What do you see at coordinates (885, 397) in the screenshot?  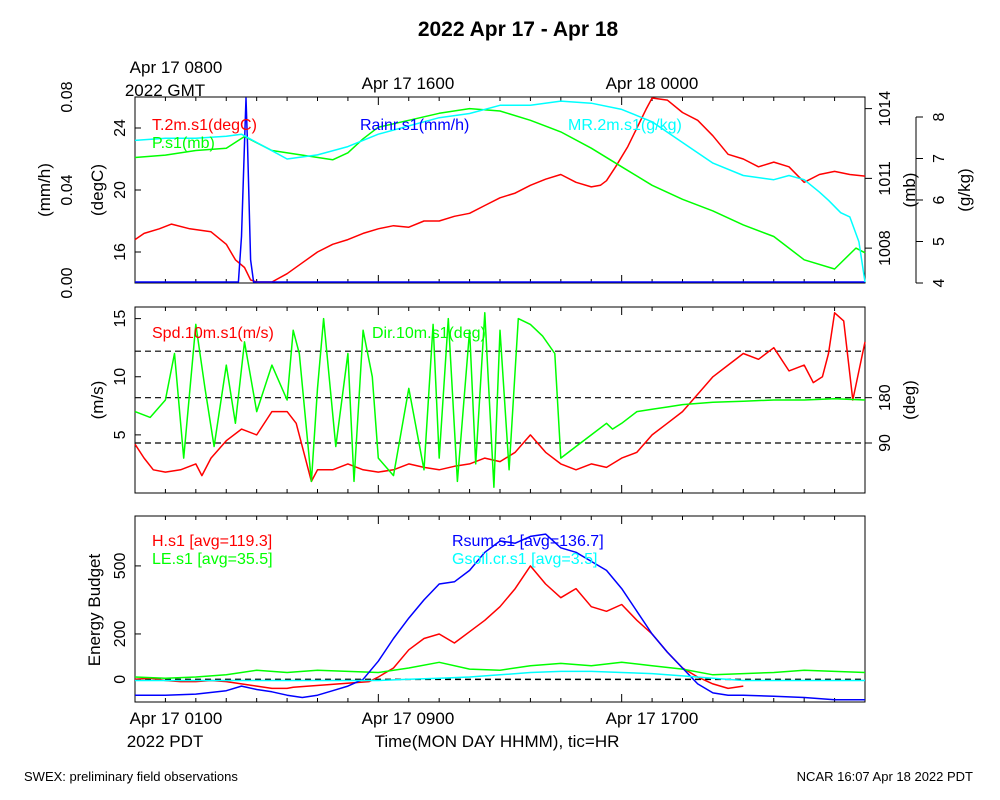 I see `dir-tick-label: 180` at bounding box center [885, 397].